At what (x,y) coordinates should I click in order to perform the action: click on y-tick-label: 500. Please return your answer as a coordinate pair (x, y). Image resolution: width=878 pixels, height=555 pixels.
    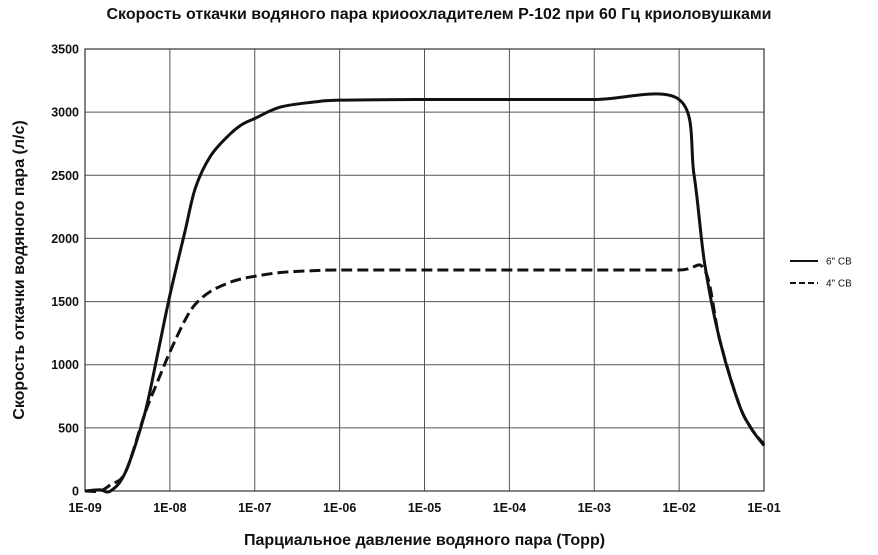
    Looking at the image, I should click on (68, 428).